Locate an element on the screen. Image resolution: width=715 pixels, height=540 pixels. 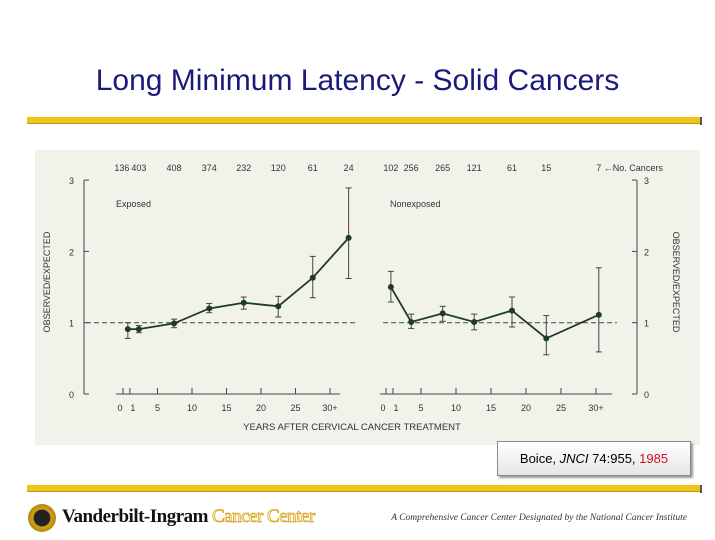
count-label: 102 is located at coordinates (390, 168).